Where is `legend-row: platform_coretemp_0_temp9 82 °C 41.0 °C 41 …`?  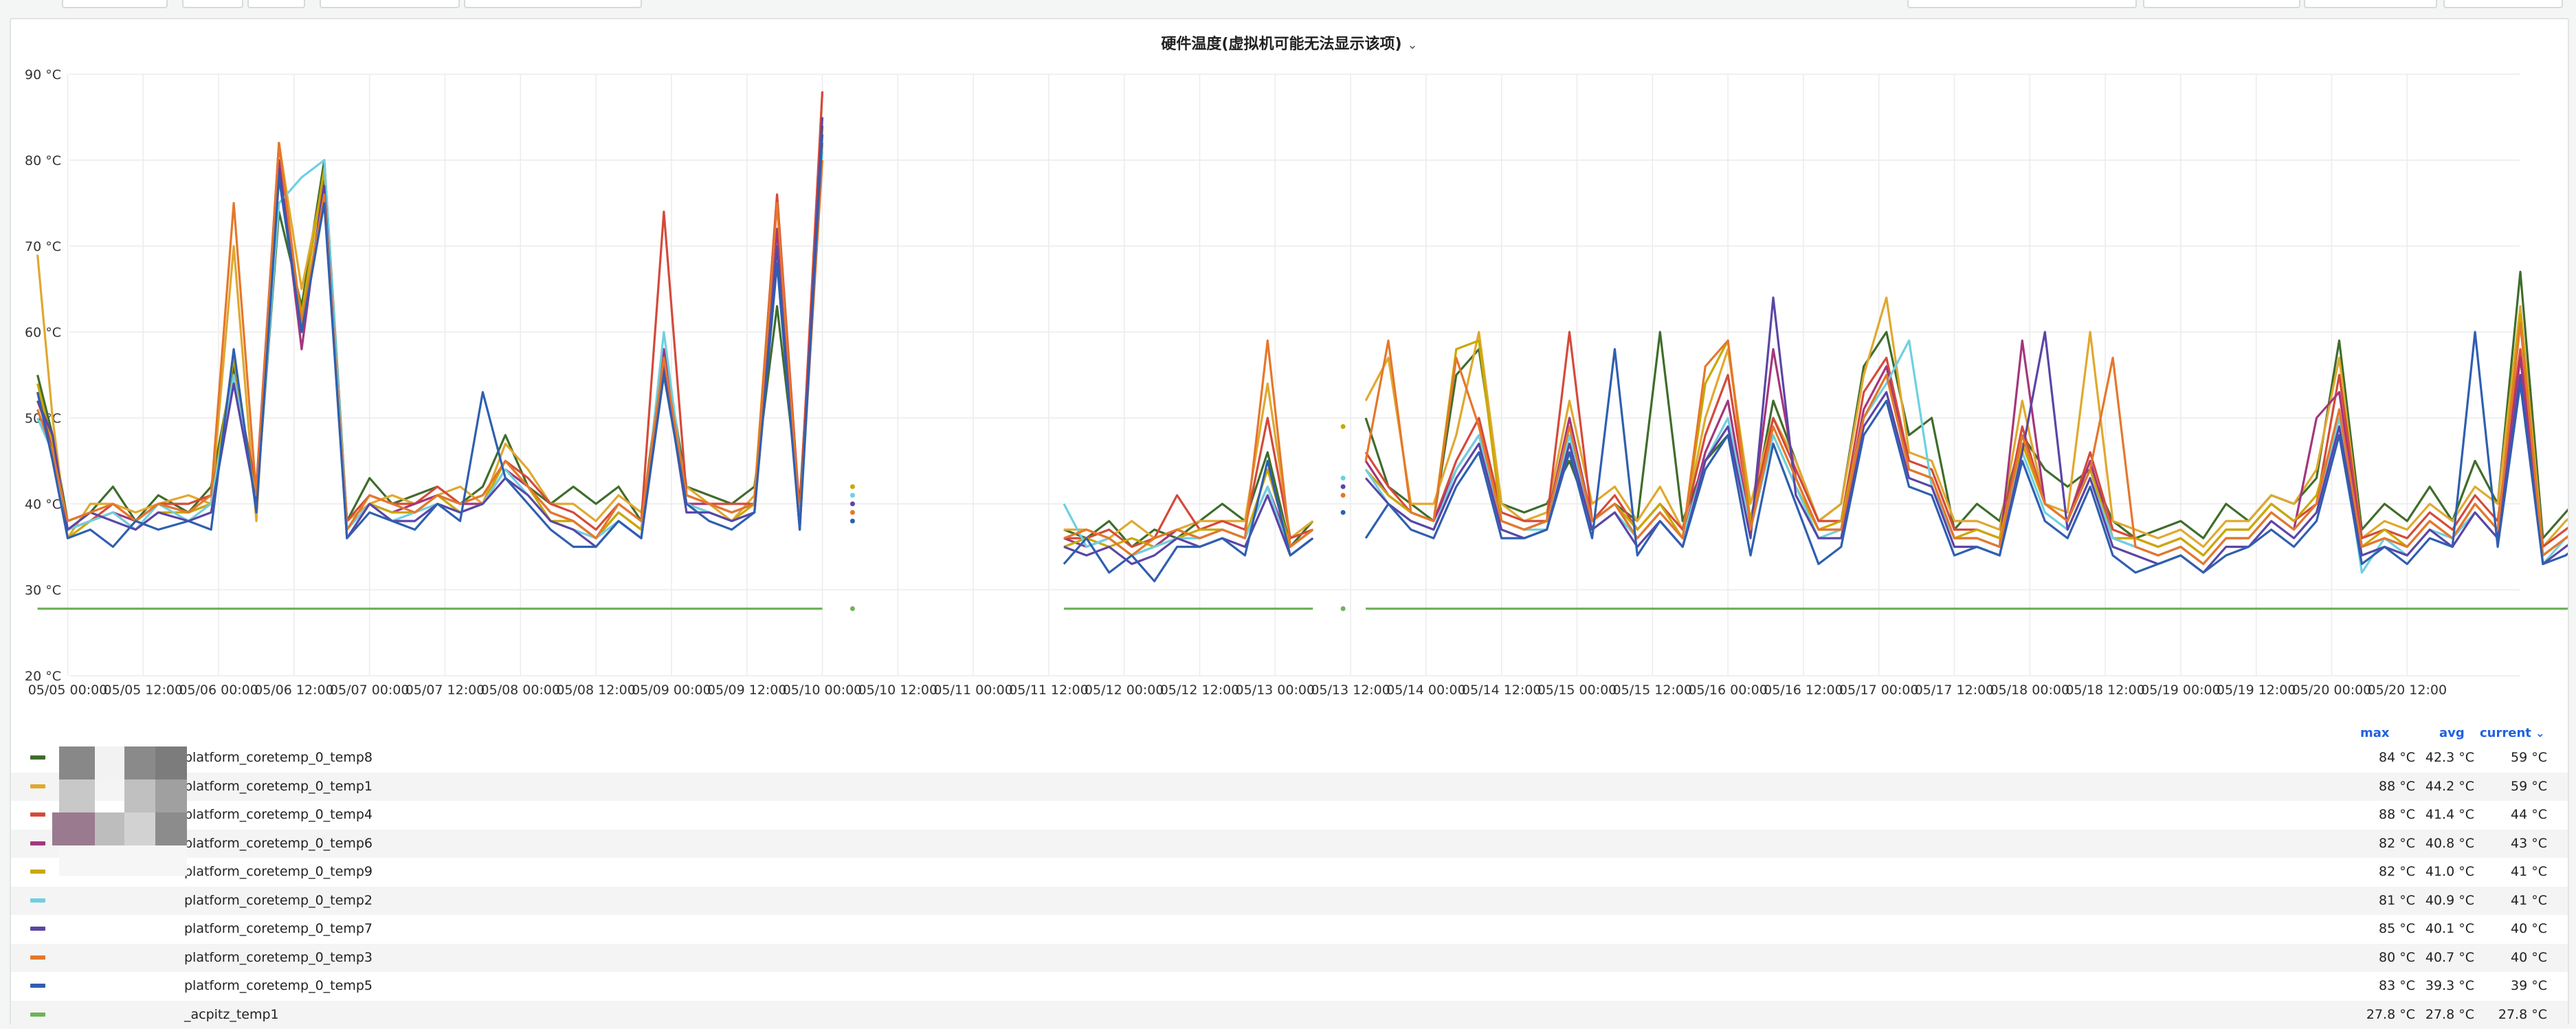 legend-row: platform_coretemp_0_temp9 82 °C 41.0 °C 41 … is located at coordinates (1289, 872).